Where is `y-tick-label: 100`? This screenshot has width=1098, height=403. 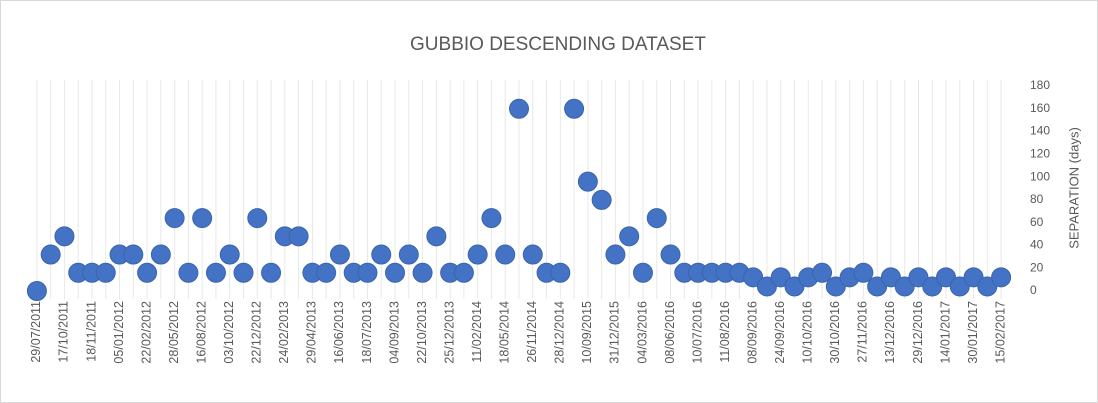
y-tick-label: 100 is located at coordinates (1040, 176).